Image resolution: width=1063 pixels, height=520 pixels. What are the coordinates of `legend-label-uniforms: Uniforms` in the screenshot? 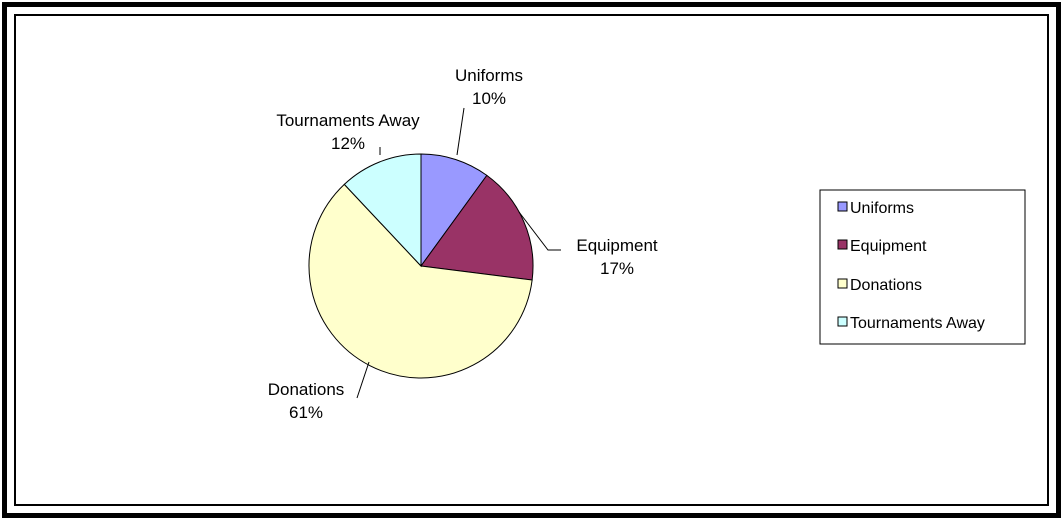 It's located at (882, 208).